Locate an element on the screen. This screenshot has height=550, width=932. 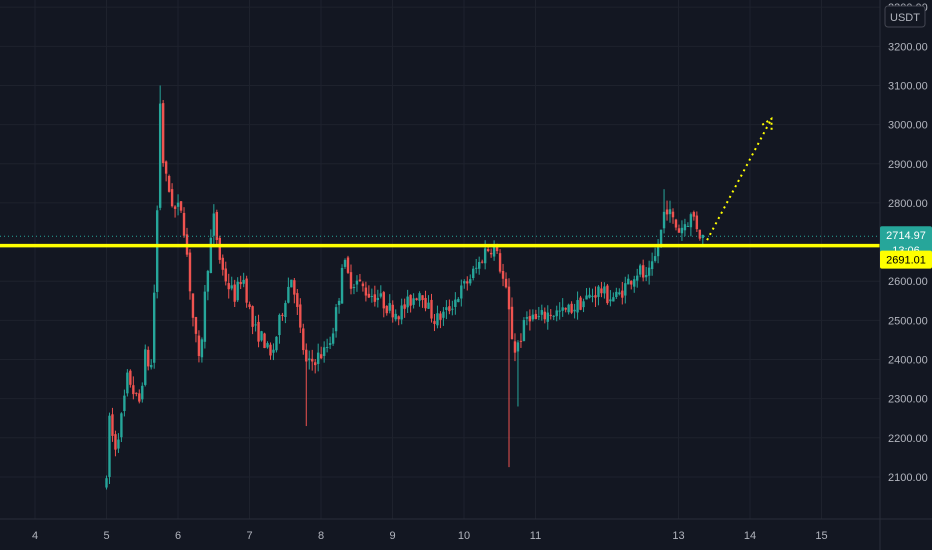
price-tick-label: 2900.00 is located at coordinates (908, 165).